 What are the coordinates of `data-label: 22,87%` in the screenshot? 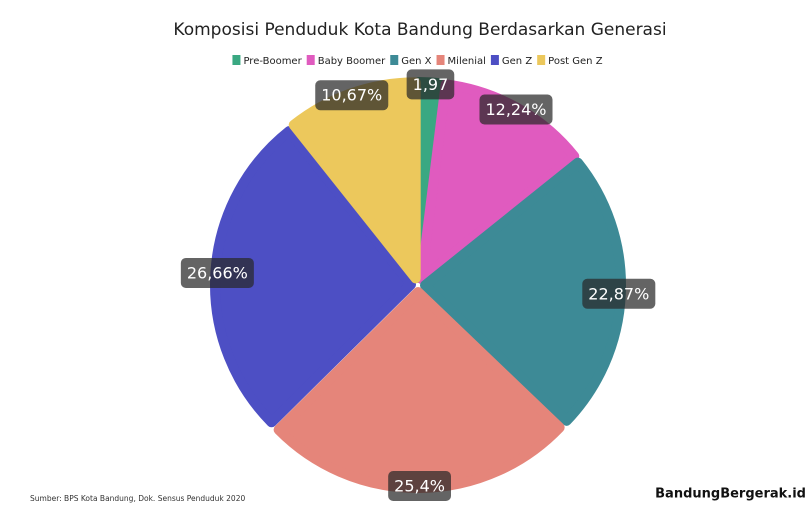 It's located at (619, 293).